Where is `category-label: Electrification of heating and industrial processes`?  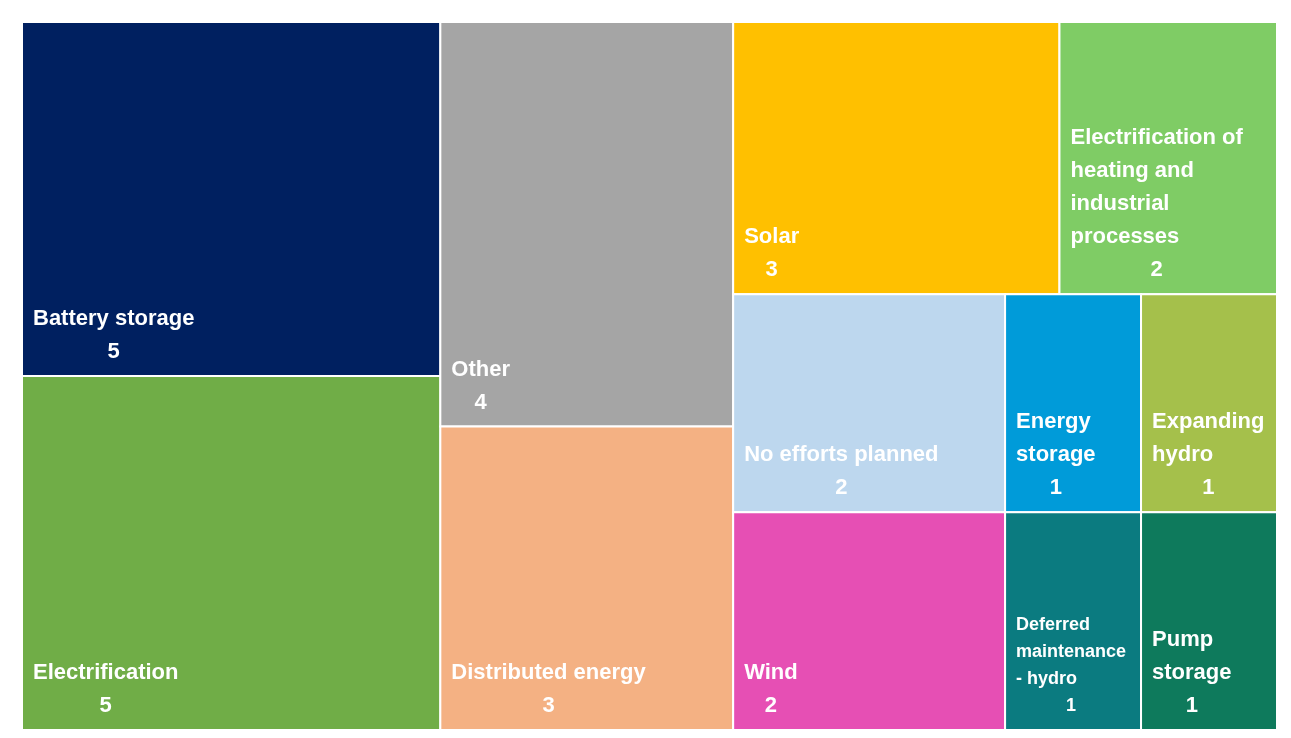
category-label: Electrification of heating and industrial processes is located at coordinates (1157, 186).